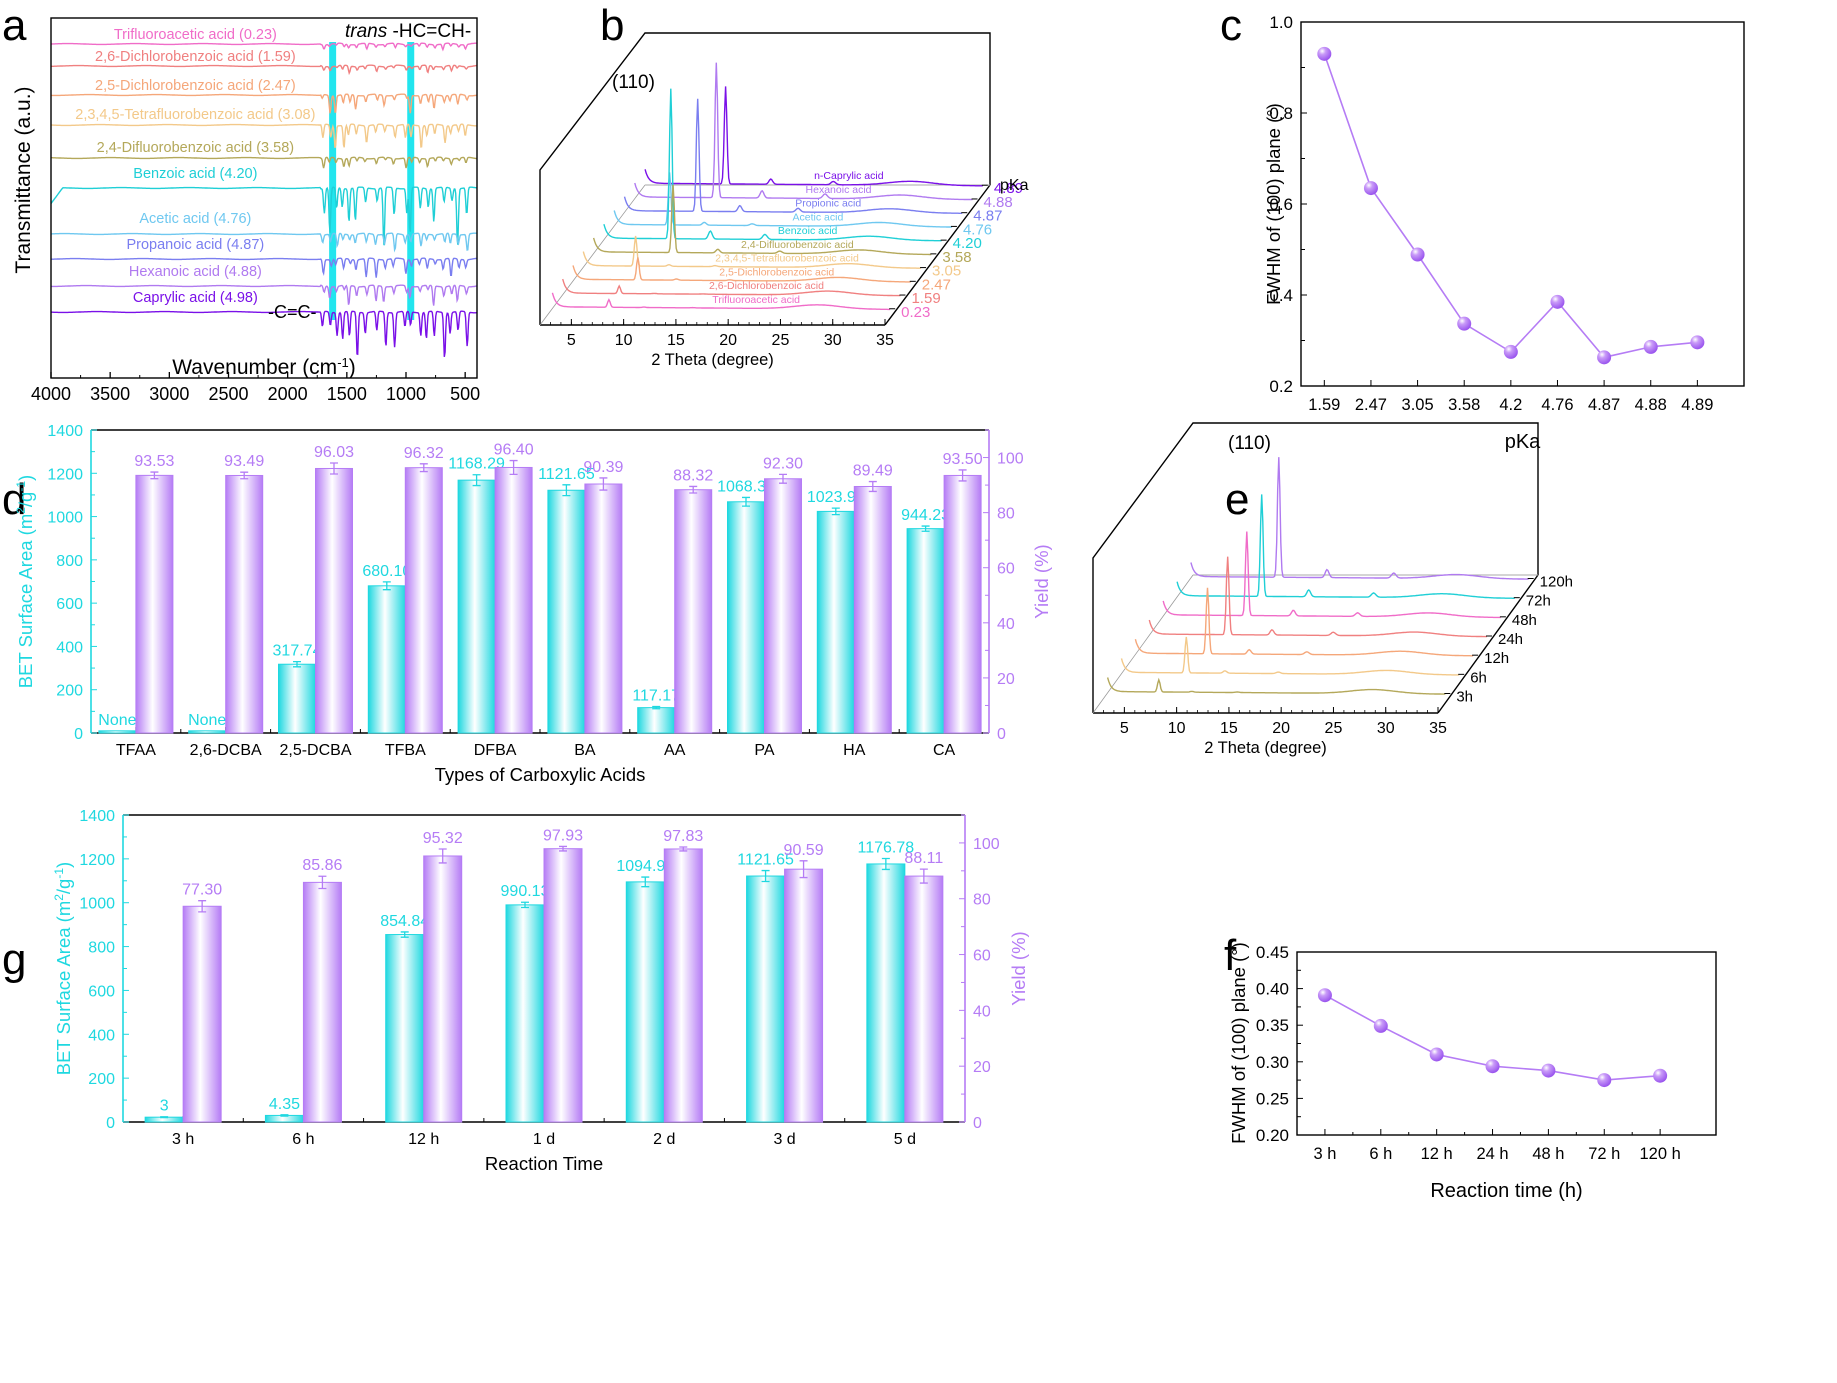 This screenshot has height=1383, width=1837. I want to click on x-tick-label: 5 d, so click(905, 1139).